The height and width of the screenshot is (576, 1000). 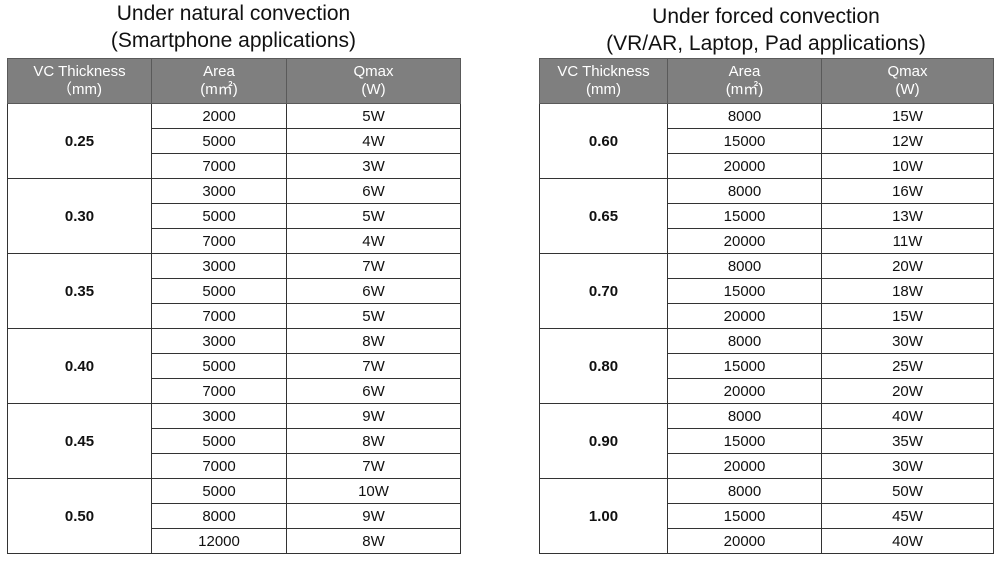 What do you see at coordinates (907, 516) in the screenshot?
I see `qmax-cell: 45W` at bounding box center [907, 516].